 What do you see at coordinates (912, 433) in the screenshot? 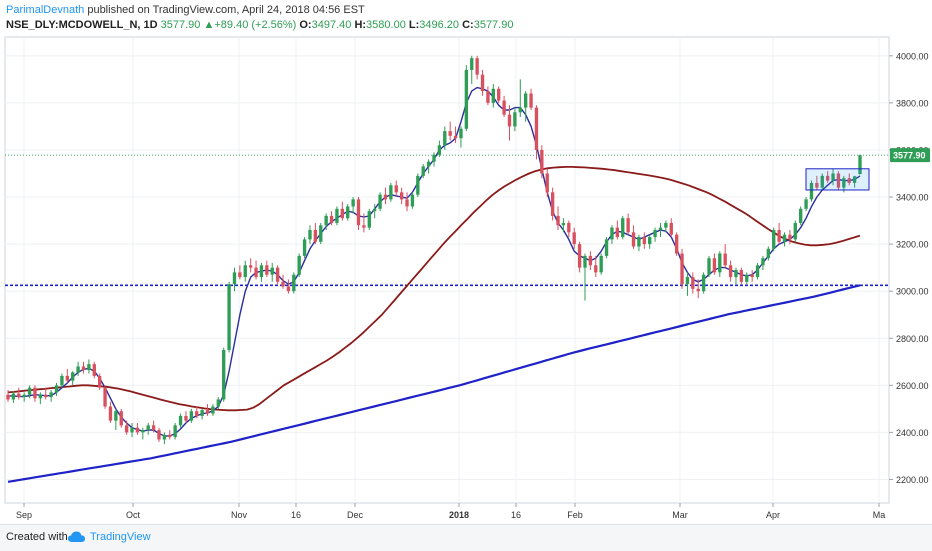
I see `y-tick-label: 2400.00` at bounding box center [912, 433].